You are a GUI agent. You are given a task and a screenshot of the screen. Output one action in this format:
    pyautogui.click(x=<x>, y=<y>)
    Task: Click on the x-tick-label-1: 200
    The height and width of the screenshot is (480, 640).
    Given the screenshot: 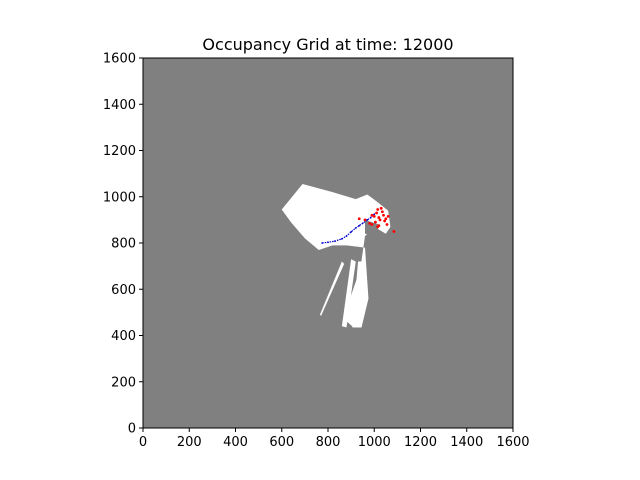 What is the action you would take?
    pyautogui.click(x=189, y=442)
    